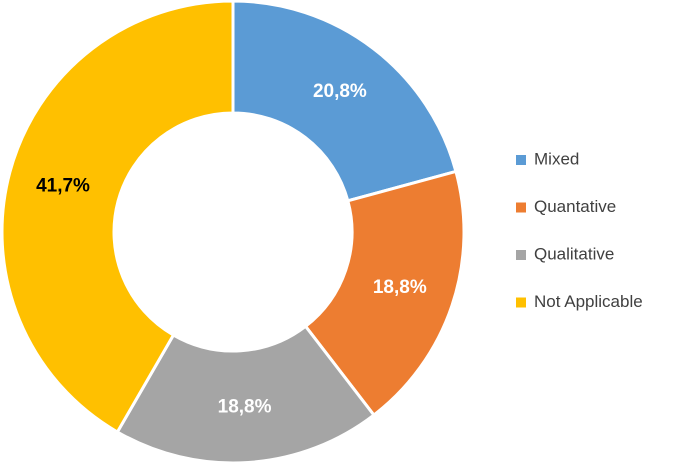  Describe the element at coordinates (588, 301) in the screenshot. I see `legend-label: Not Applicable` at that location.